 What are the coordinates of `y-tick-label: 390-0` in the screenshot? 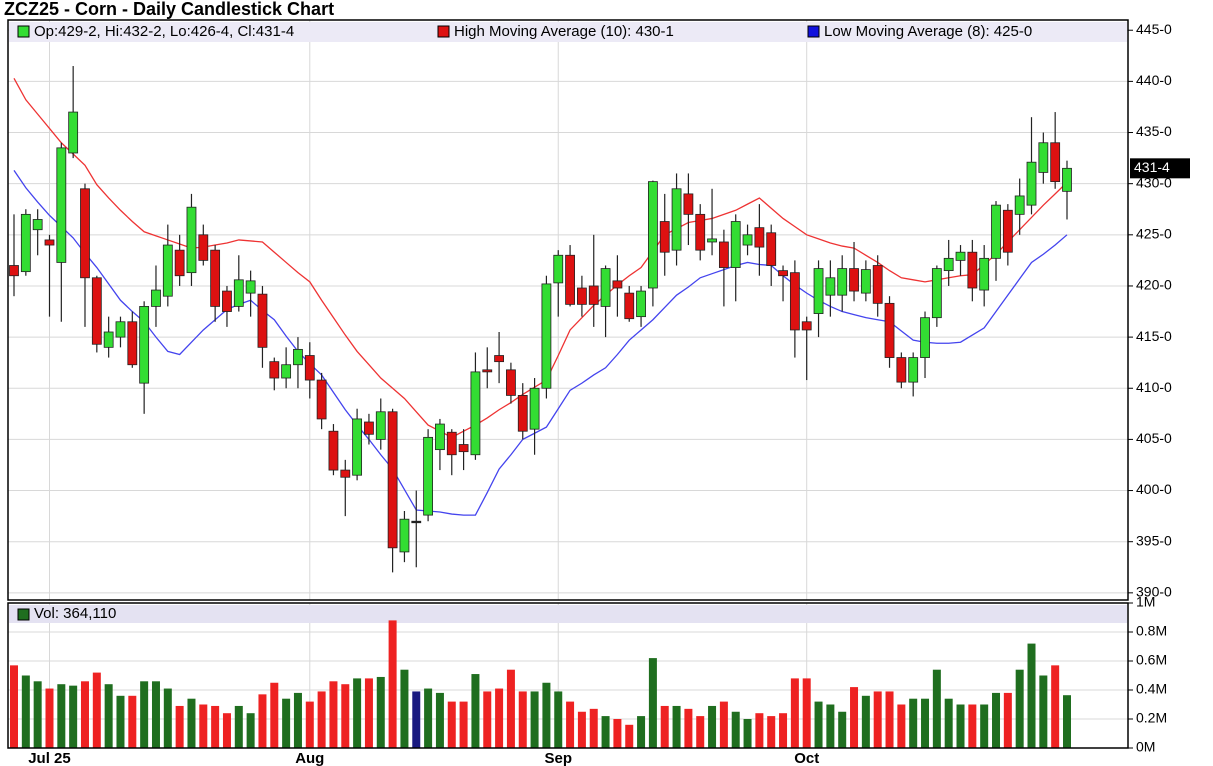 It's located at (1154, 592).